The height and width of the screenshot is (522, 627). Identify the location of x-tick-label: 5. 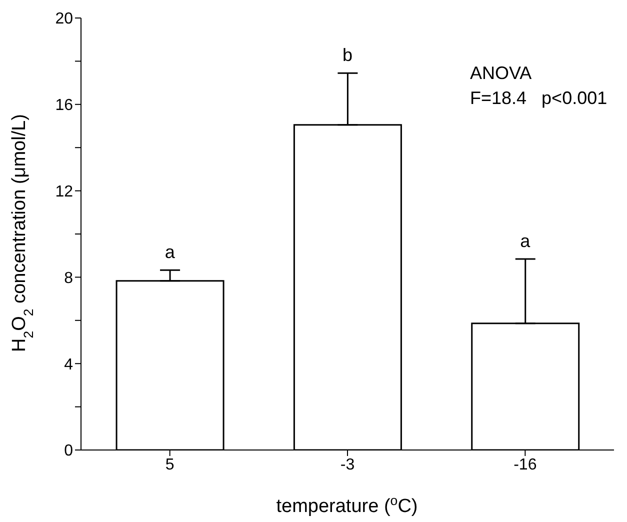
(169, 465).